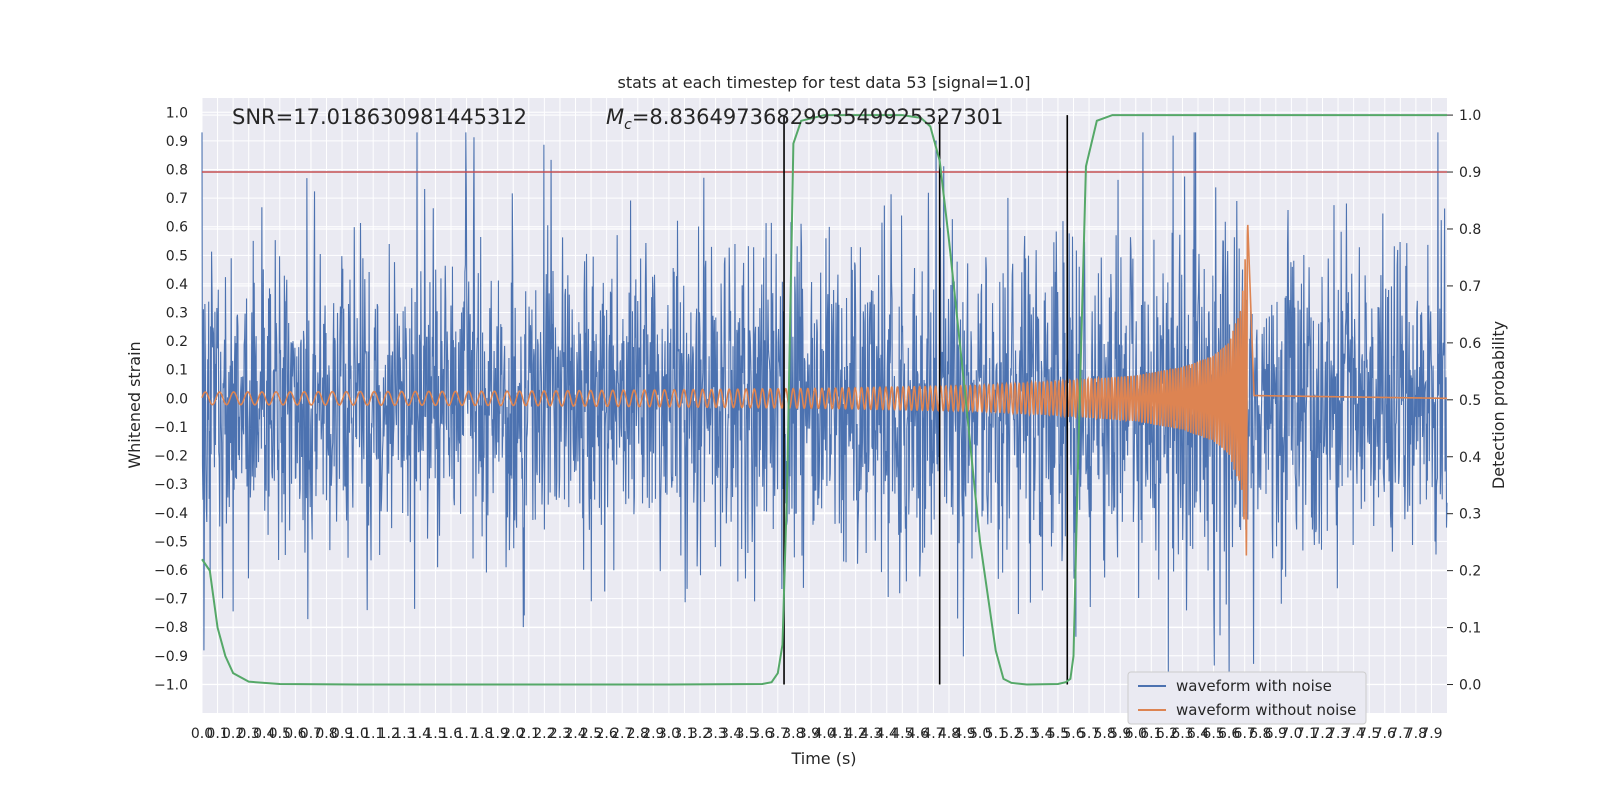 The width and height of the screenshot is (1600, 800). I want to click on legend-label-noise: waveform with noise, so click(1254, 686).